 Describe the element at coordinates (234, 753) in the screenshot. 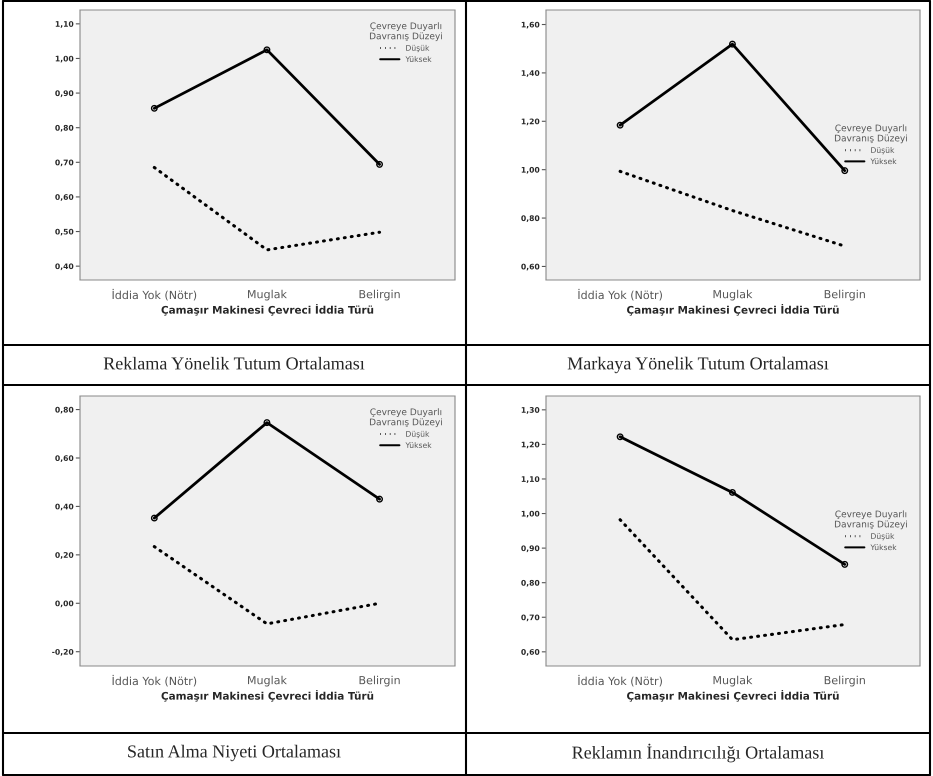

I see `text: Satın Alma Niyeti Ortalaması` at that location.